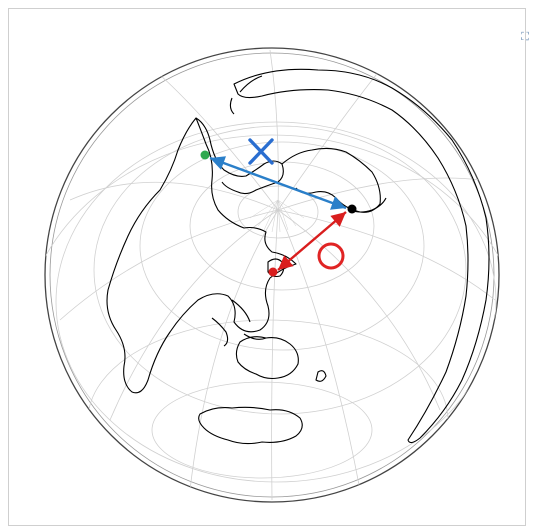 The width and height of the screenshot is (534, 530). I want to click on correct-route, so click(312, 241).